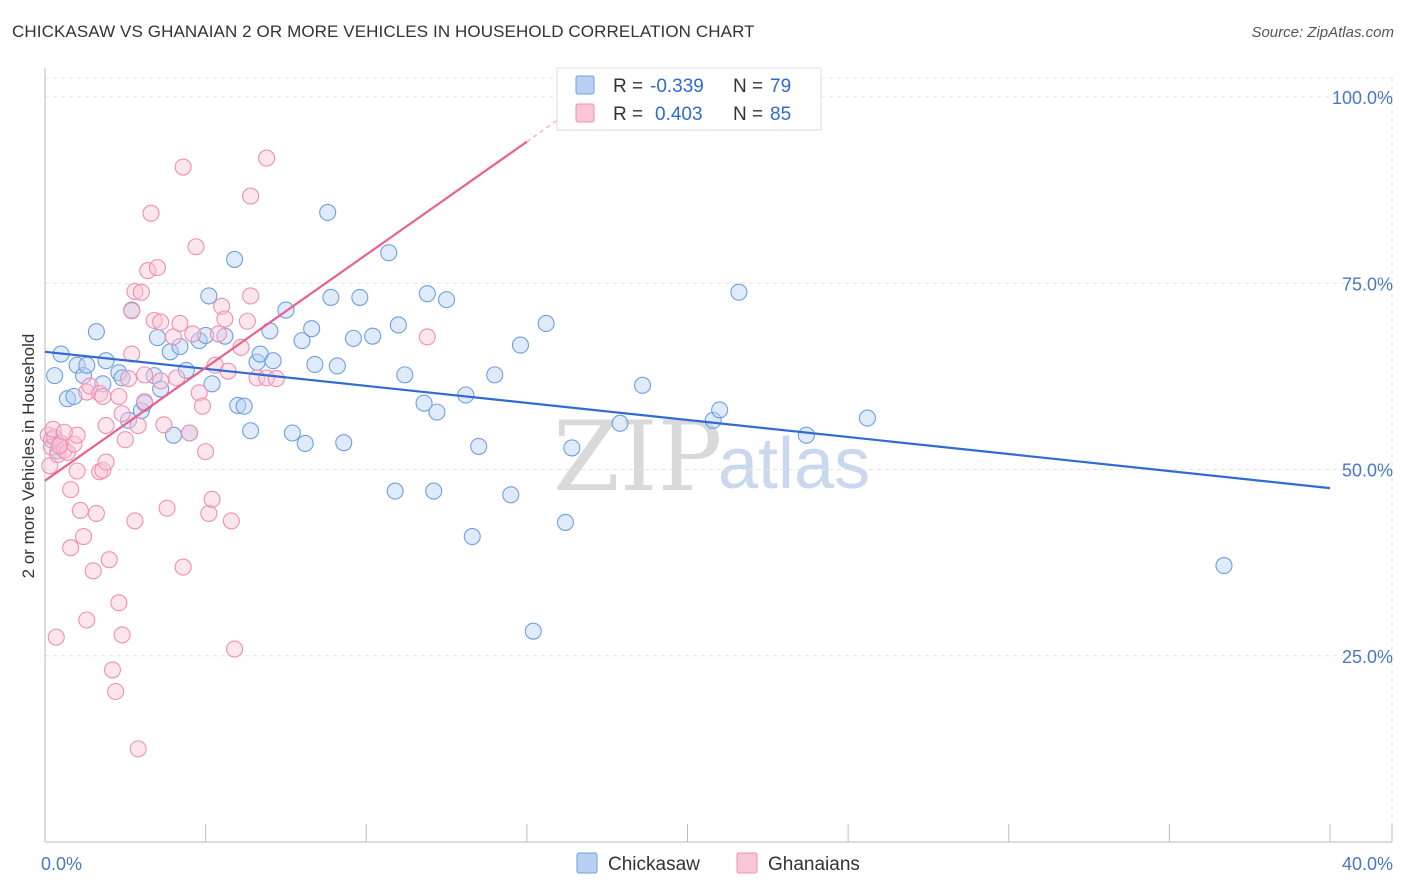  Describe the element at coordinates (1367, 284) in the screenshot. I see `y-tick-label: 75.0%` at that location.